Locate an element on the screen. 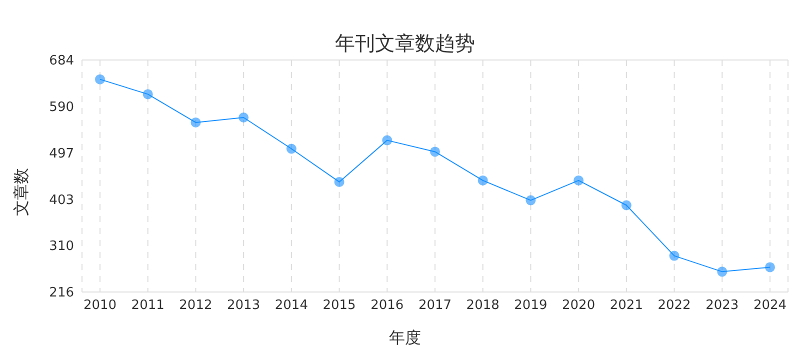  x-tick-label: 2023 is located at coordinates (722, 306).